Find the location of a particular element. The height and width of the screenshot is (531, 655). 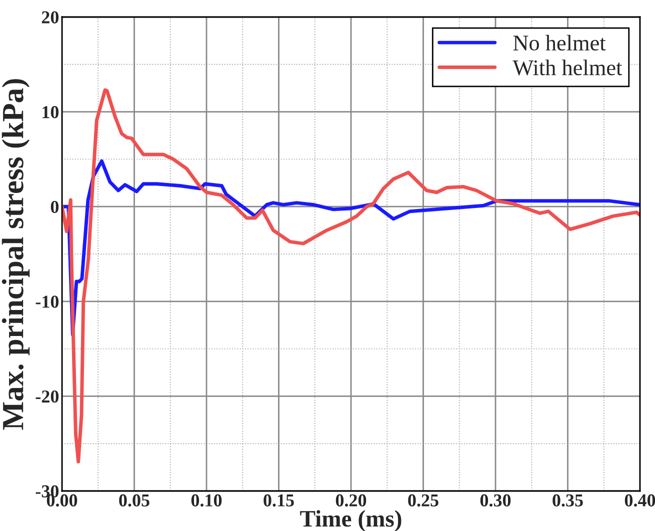

y-tick-label: 0 is located at coordinates (54, 207).